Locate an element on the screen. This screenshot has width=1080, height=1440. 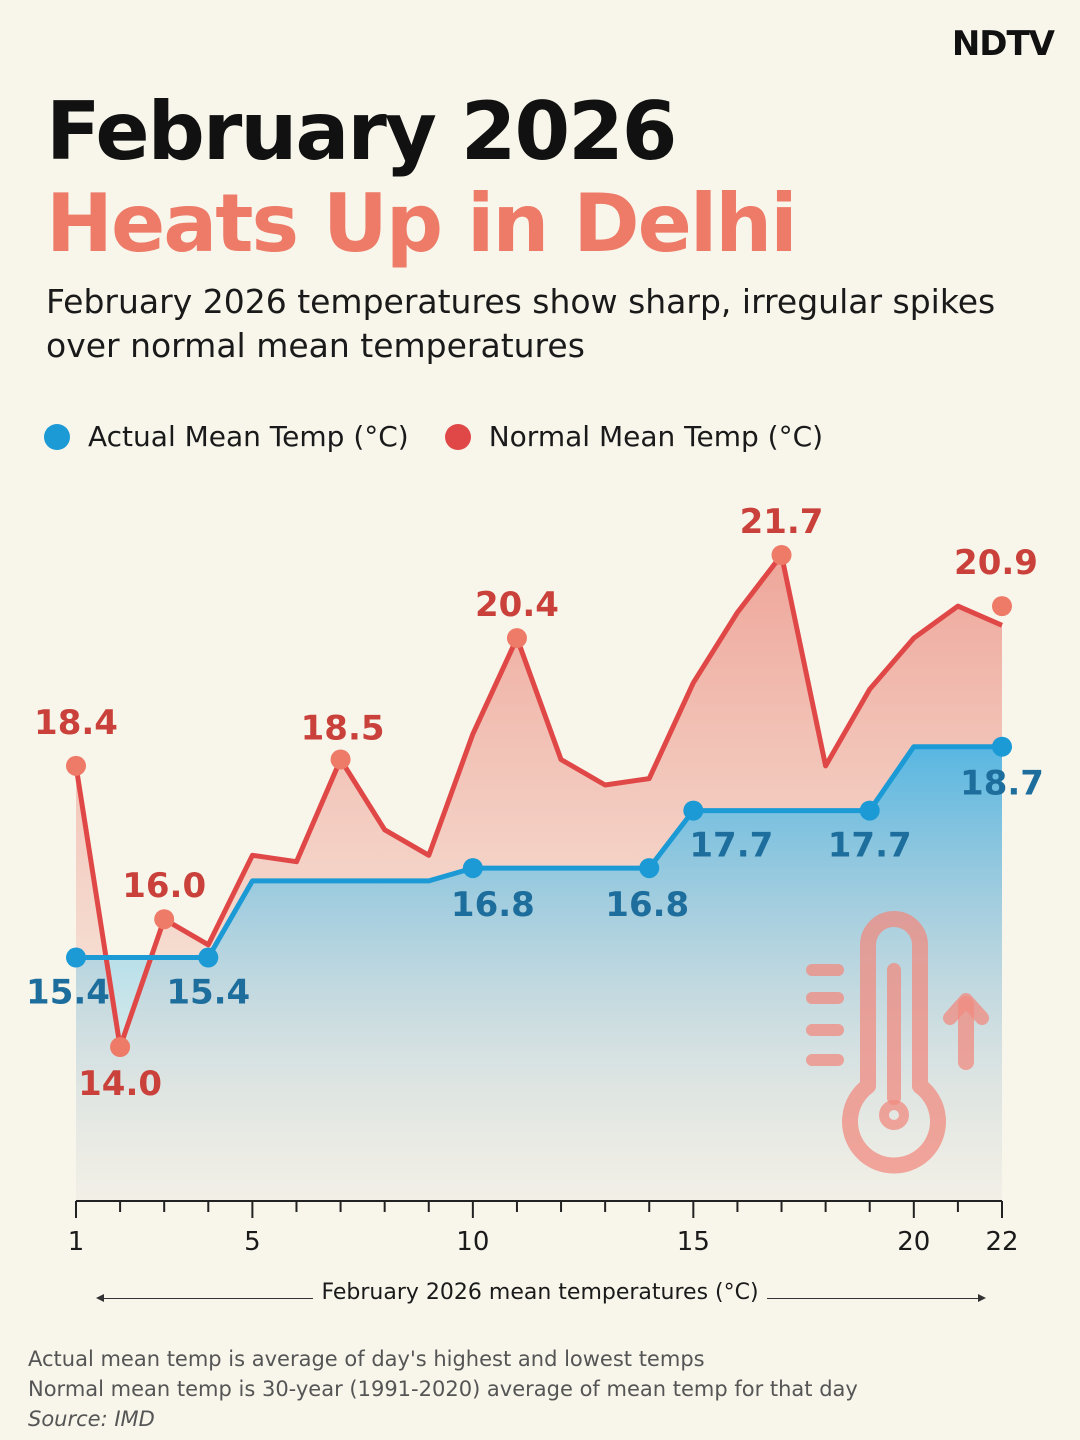
source-note: Source: IMD is located at coordinates (91, 1419).